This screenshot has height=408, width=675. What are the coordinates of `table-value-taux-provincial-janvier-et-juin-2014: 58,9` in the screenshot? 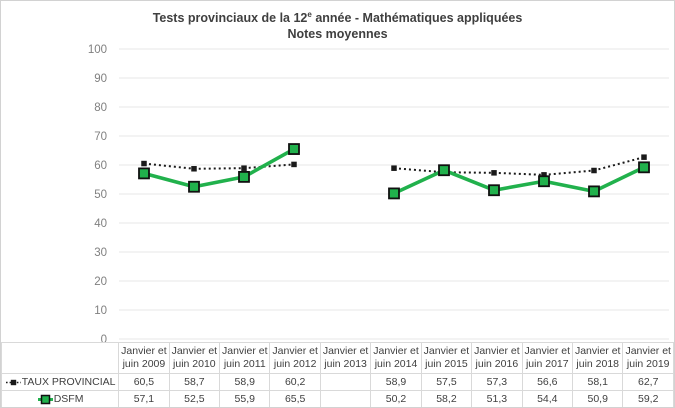 It's located at (396, 382).